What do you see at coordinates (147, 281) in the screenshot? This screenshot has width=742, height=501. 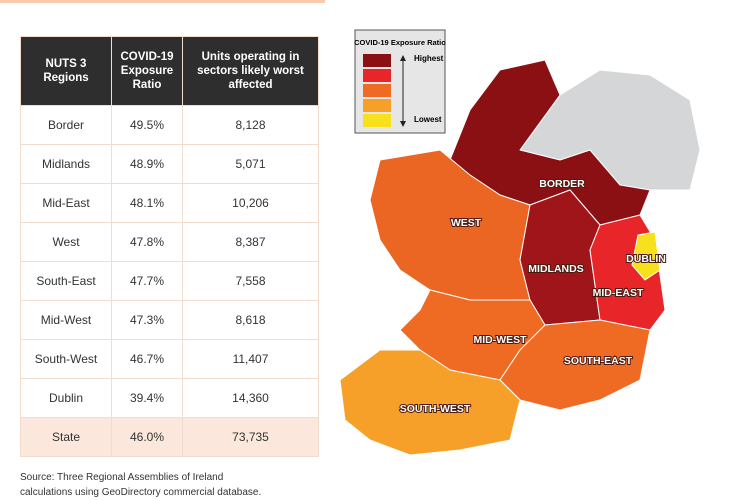 I see `table-cell: 47.7%` at bounding box center [147, 281].